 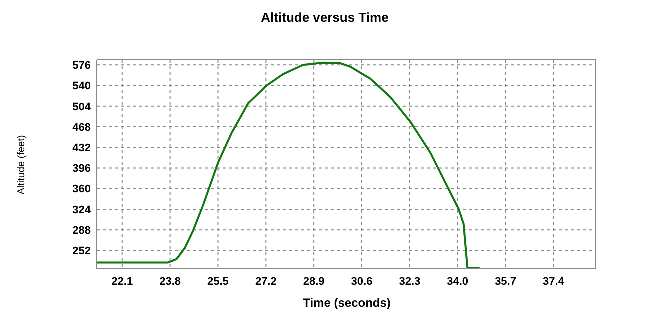 I want to click on x-tick-label: 23.8, so click(x=171, y=282).